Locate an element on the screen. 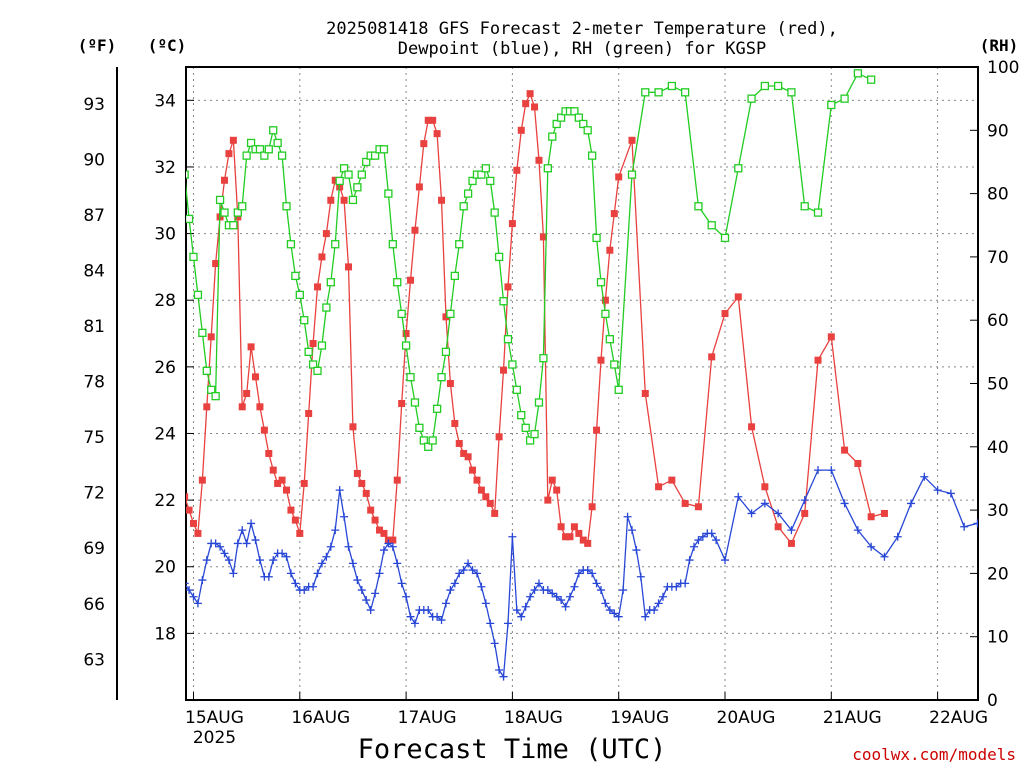  rh-tick-label: 80 is located at coordinates (998, 195).